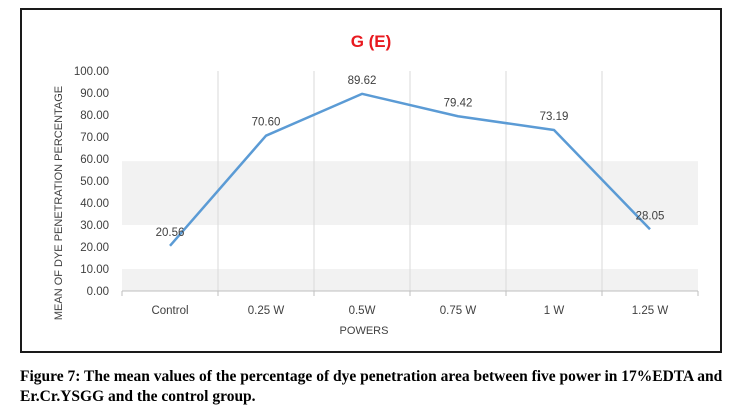 Image resolution: width=743 pixels, height=411 pixels. What do you see at coordinates (554, 117) in the screenshot?
I see `data-label: 73.19` at bounding box center [554, 117].